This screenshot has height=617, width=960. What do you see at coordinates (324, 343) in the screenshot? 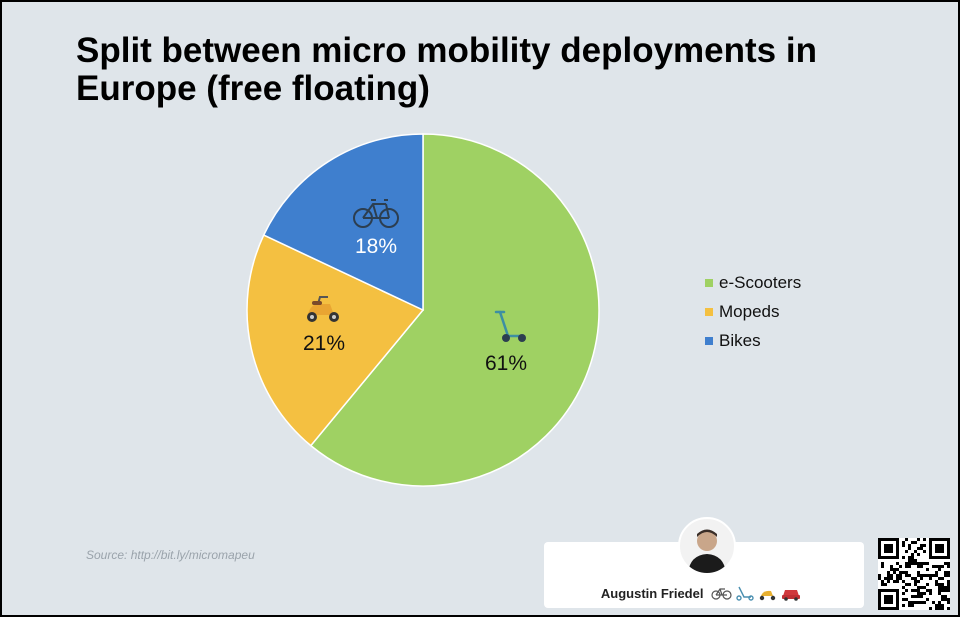
I see `data-label-mopeds: 21%` at bounding box center [324, 343].